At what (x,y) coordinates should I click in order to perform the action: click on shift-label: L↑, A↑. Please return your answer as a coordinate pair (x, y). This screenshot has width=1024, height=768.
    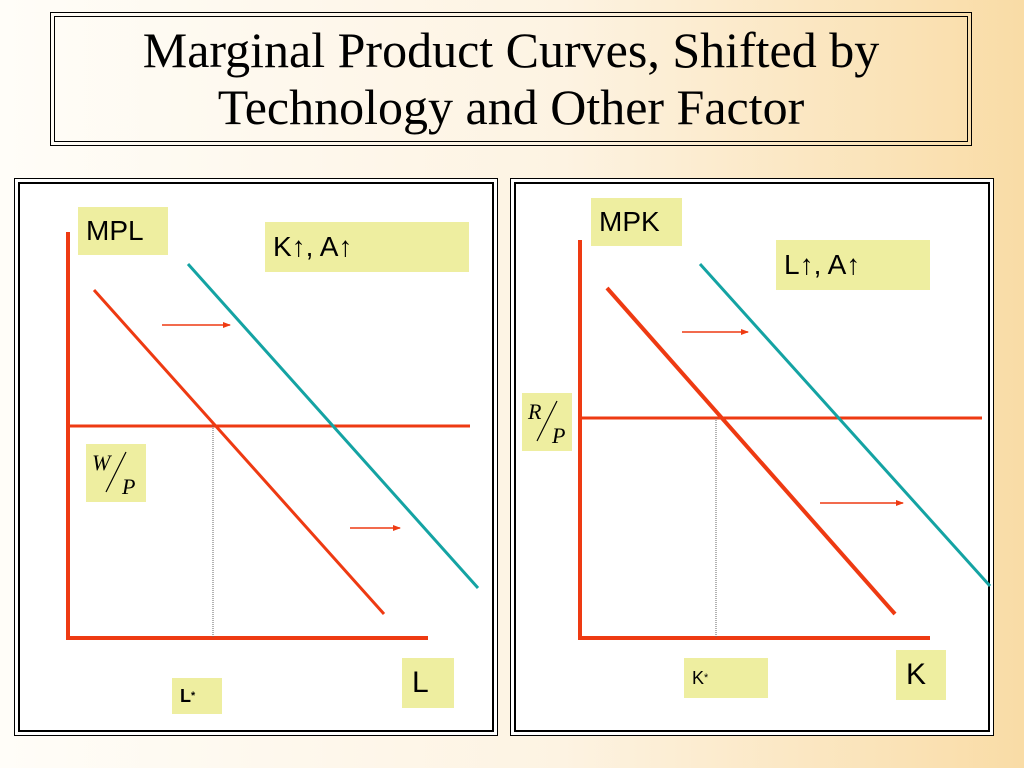
    Looking at the image, I should click on (853, 265).